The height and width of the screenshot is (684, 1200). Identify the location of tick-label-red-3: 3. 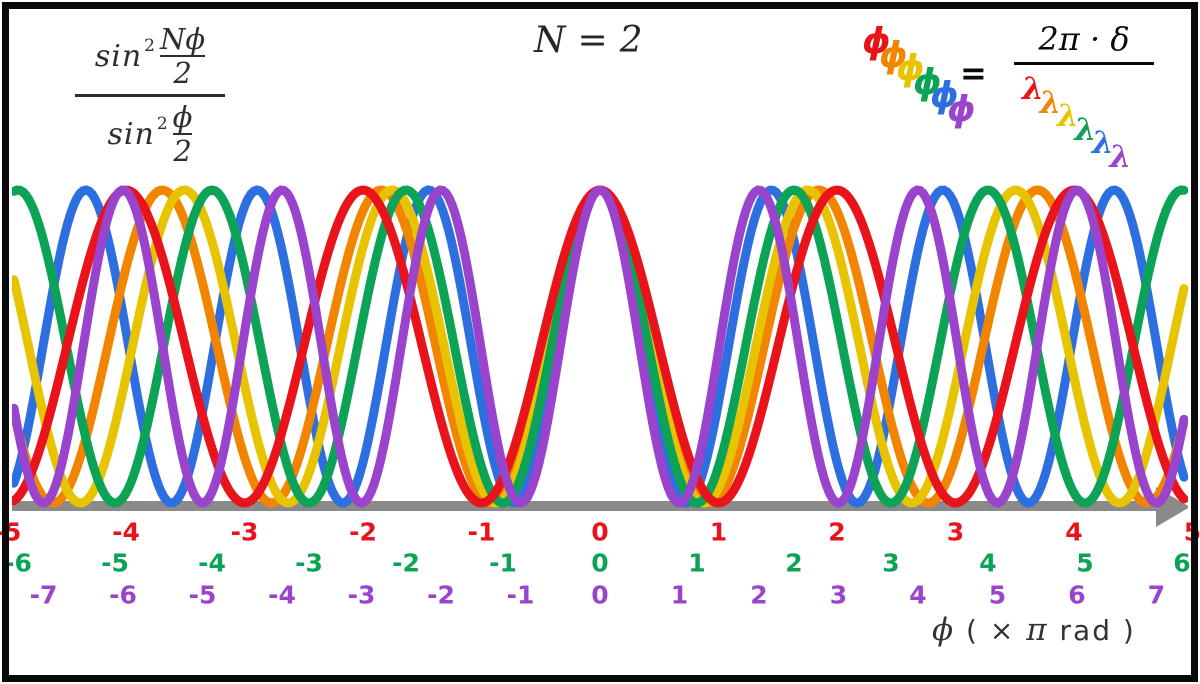
(955, 532).